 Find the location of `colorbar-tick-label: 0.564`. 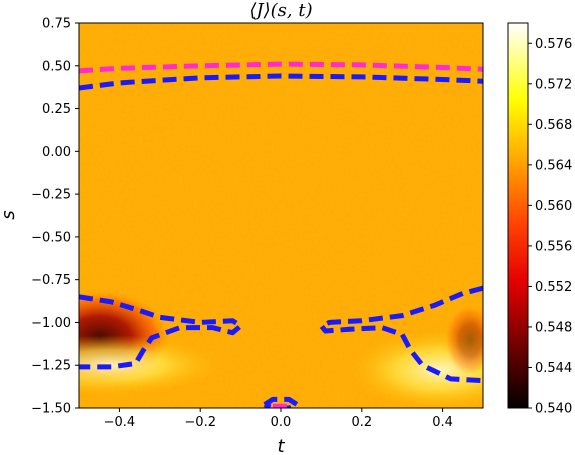

colorbar-tick-label: 0.564 is located at coordinates (553, 165).